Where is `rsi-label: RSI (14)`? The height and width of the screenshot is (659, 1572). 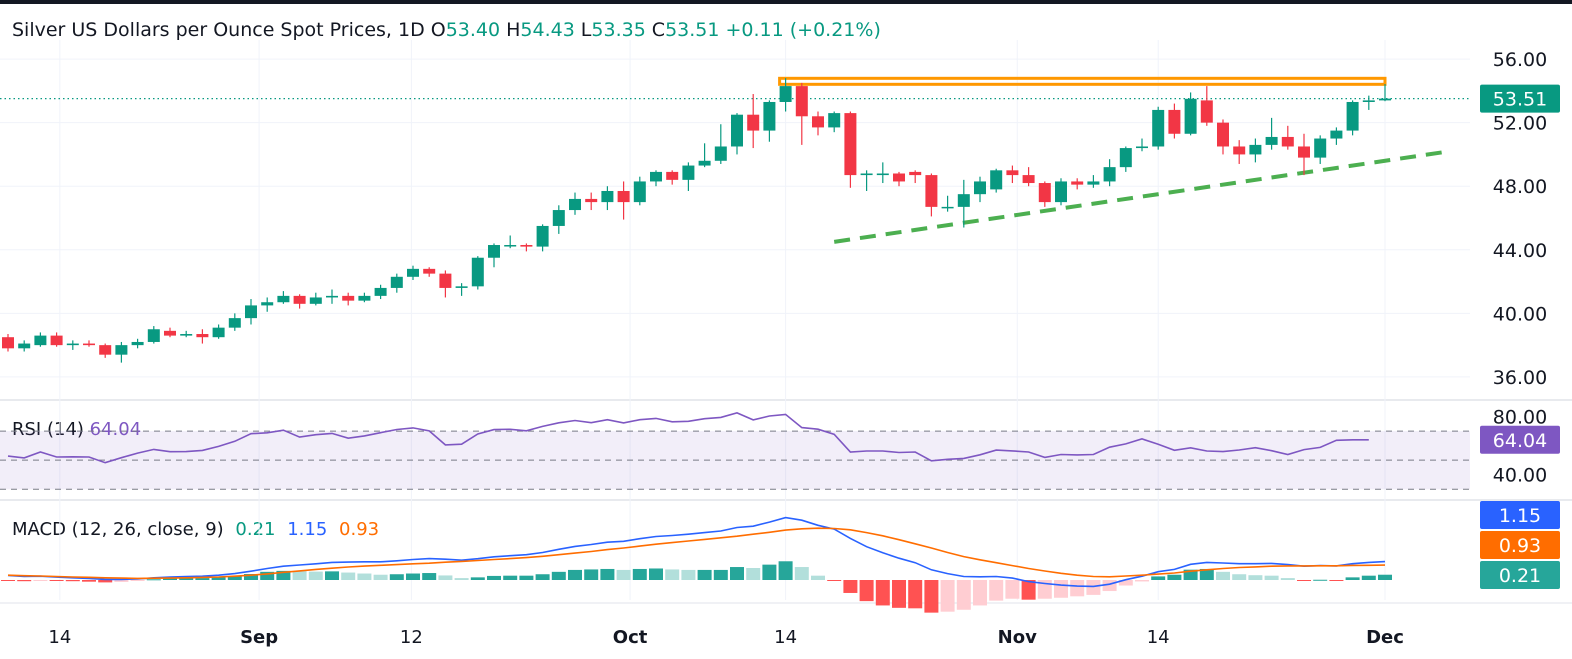 rsi-label: RSI (14) is located at coordinates (48, 429).